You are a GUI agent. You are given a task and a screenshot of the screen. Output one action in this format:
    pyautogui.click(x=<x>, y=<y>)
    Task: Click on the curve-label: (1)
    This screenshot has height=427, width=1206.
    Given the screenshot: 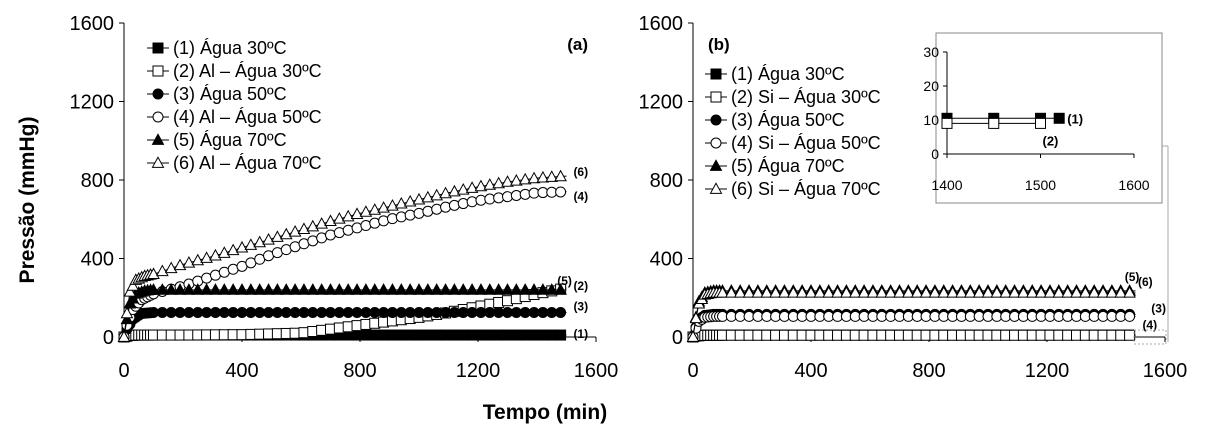 What is the action you would take?
    pyautogui.click(x=580, y=334)
    